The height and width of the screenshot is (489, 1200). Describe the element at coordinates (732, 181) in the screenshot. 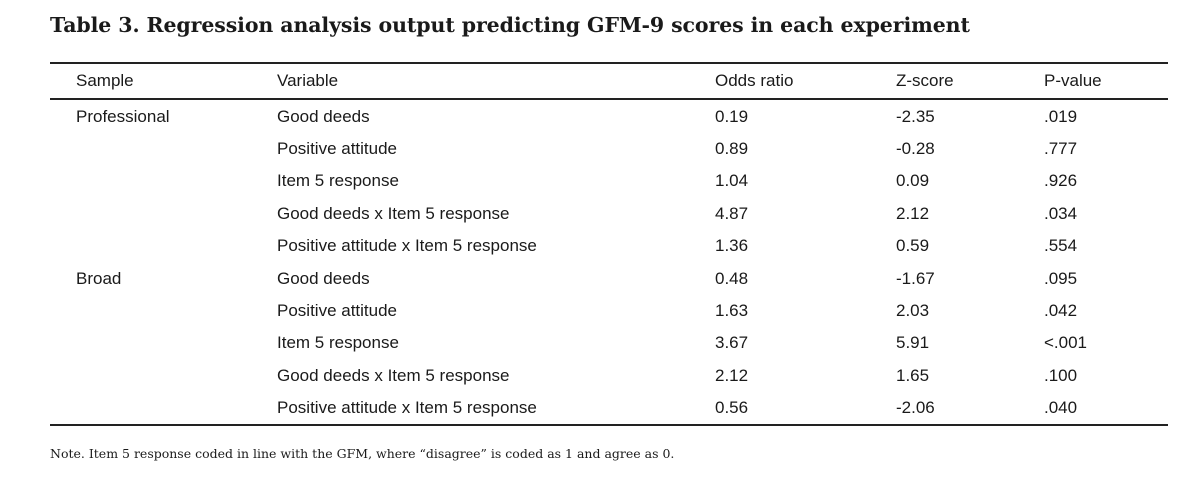

I see `cell-odds-ratio: 1.04` at that location.